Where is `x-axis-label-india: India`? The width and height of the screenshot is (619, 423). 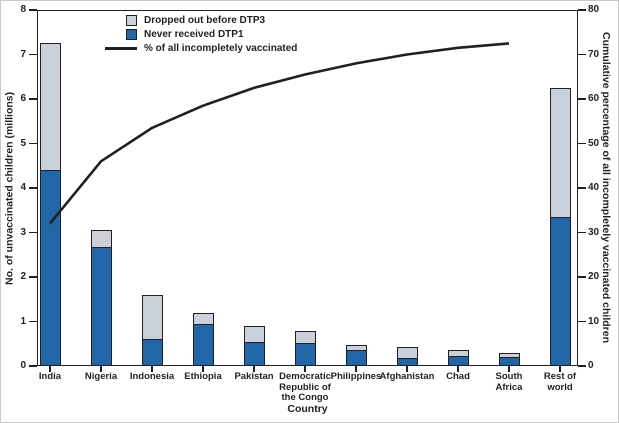
x-axis-label-india: India is located at coordinates (50, 376).